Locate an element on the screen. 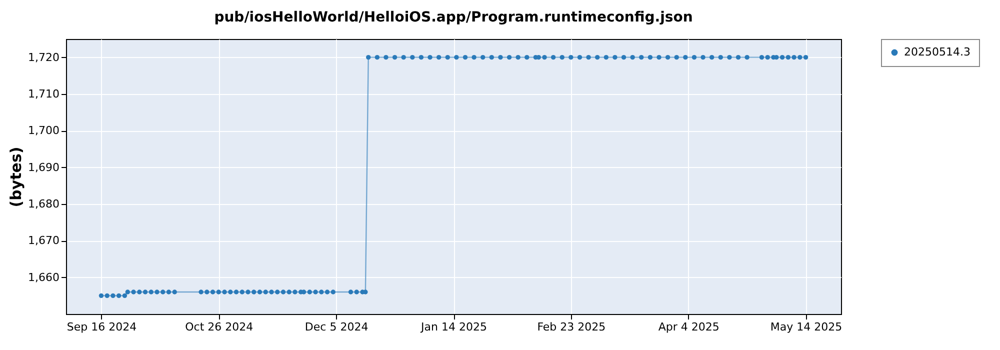  x-tick-label: Jan 14 2025 is located at coordinates (453, 327).